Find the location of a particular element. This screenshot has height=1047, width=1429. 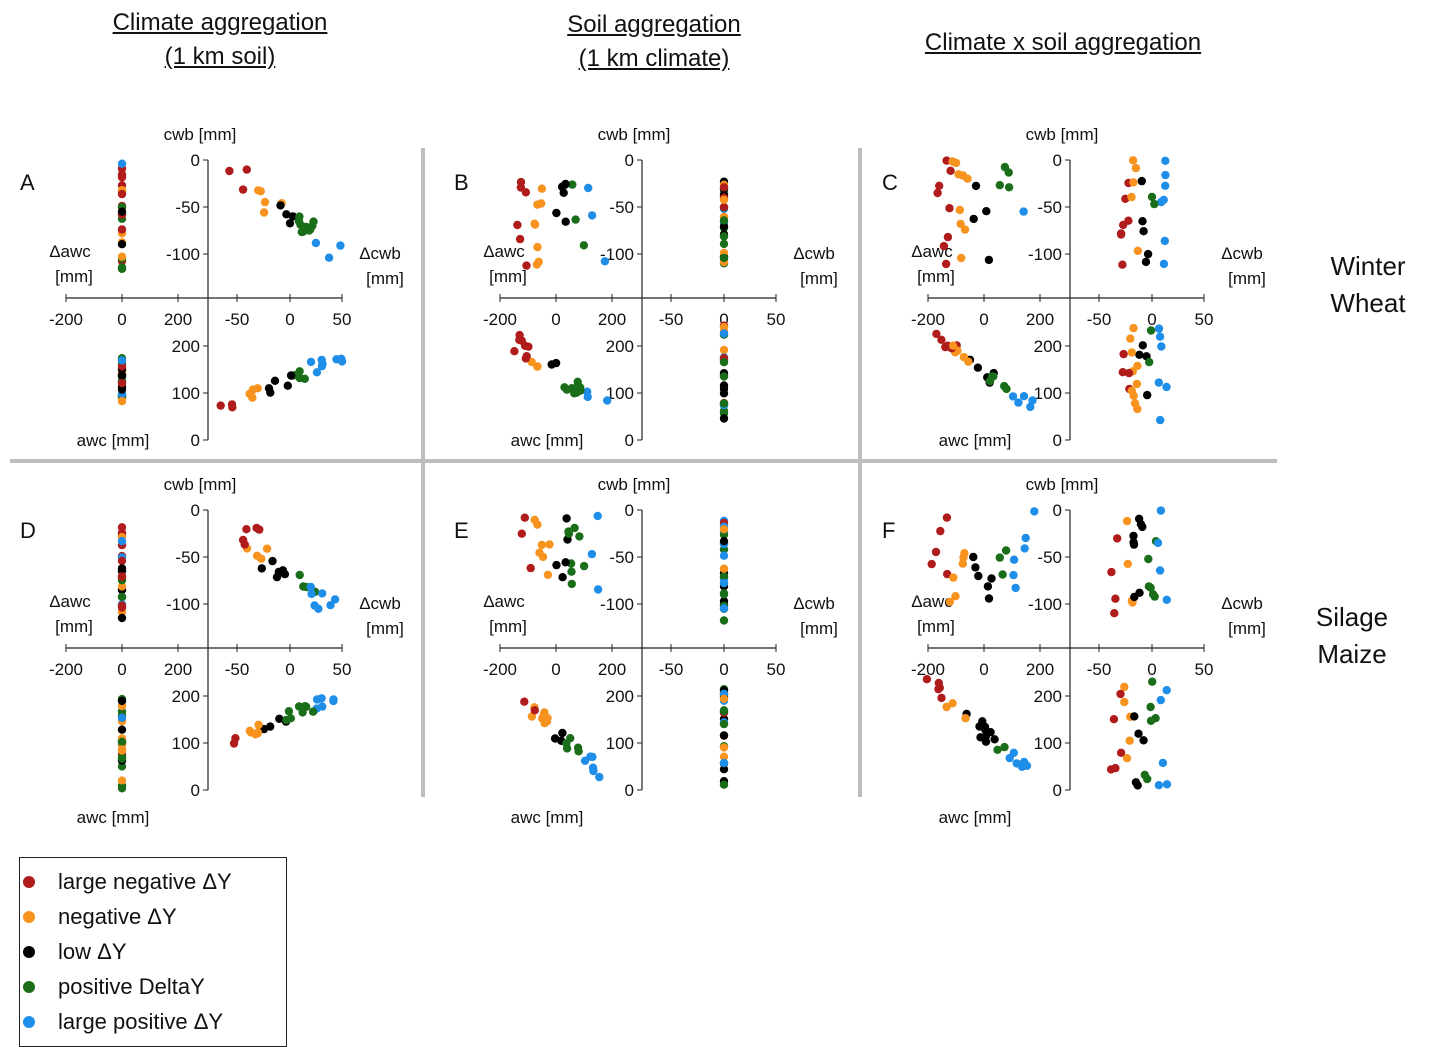

column-header-soil: Soil aggregation (1 km climate) is located at coordinates (654, 42).